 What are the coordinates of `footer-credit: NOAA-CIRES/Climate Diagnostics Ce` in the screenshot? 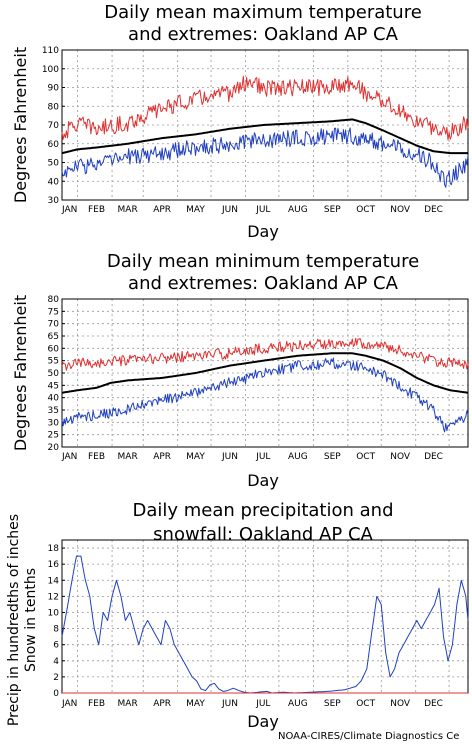 It's located at (369, 736).